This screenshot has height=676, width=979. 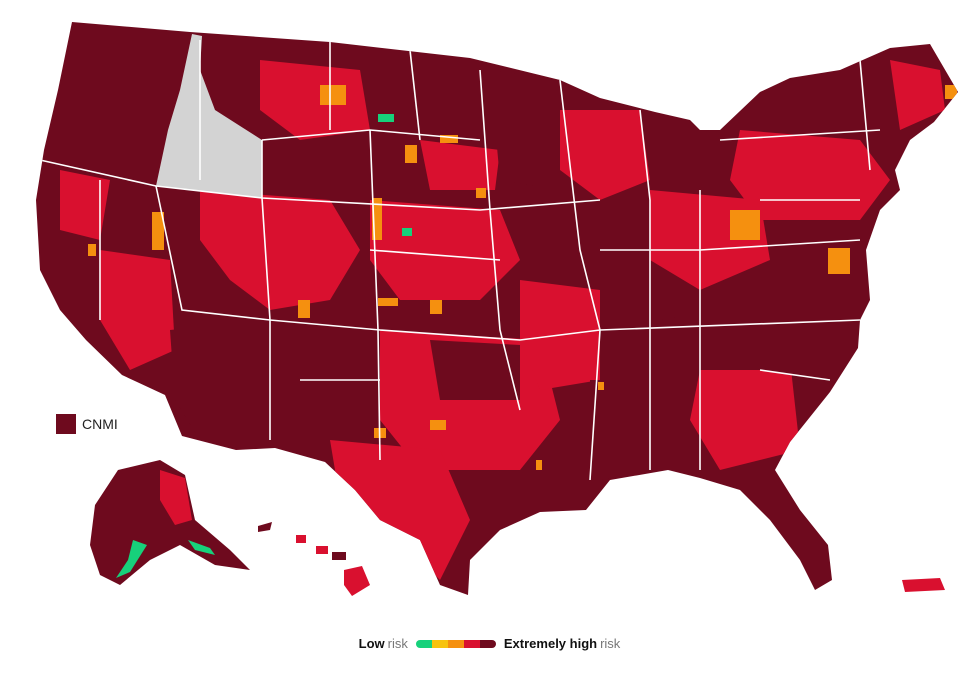 I want to click on legend-high-label: Extremely high, so click(x=550, y=643).